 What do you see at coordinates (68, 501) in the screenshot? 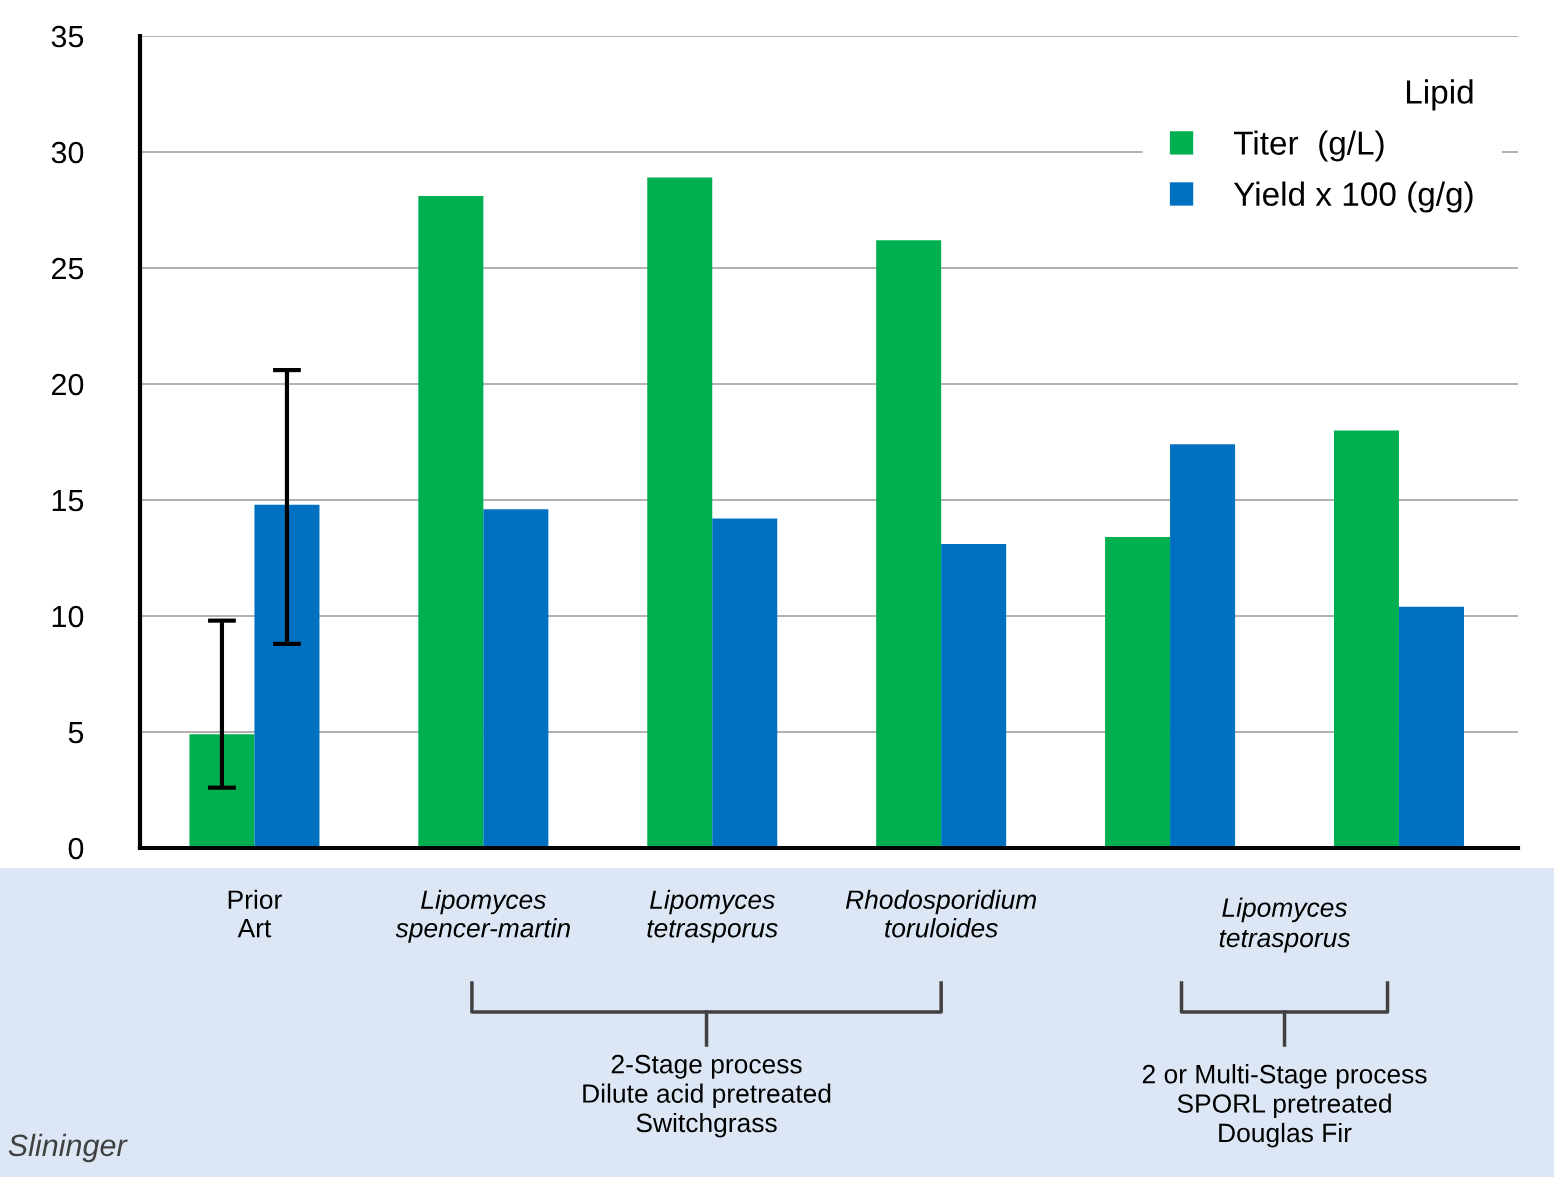
I see `y-tick-label: 15` at bounding box center [68, 501].